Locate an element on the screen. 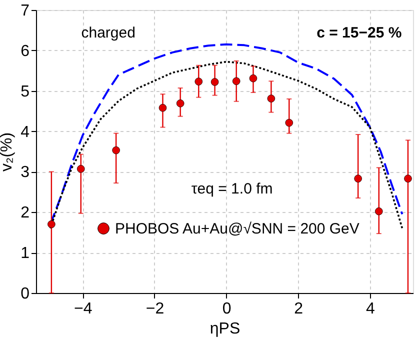 The width and height of the screenshot is (415, 341). x-axis-title: ηPS is located at coordinates (225, 329).